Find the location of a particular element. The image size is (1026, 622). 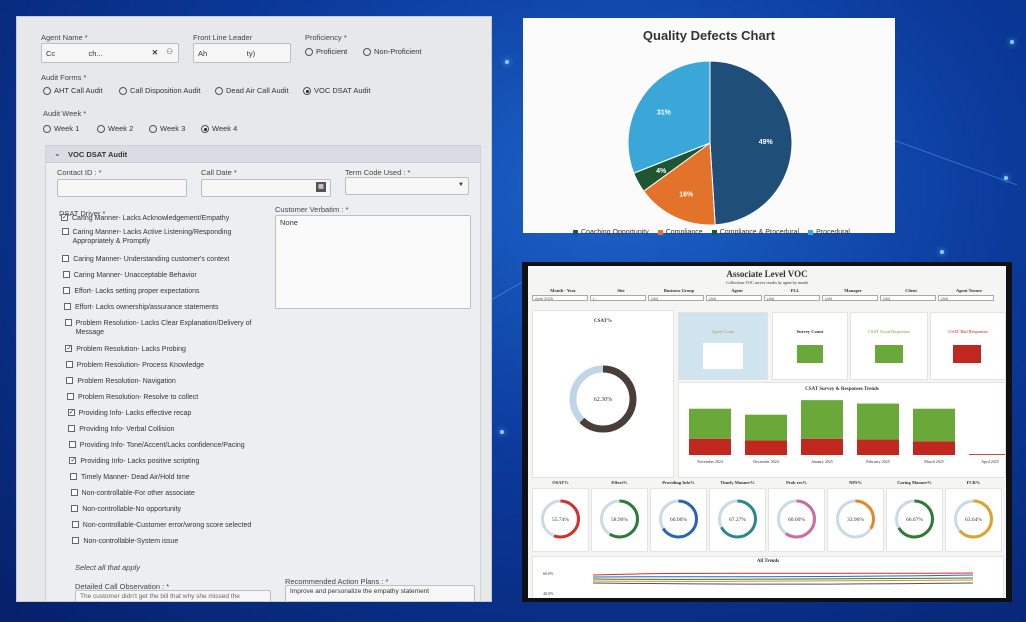

clear-icon: ✕ is located at coordinates (154, 52).